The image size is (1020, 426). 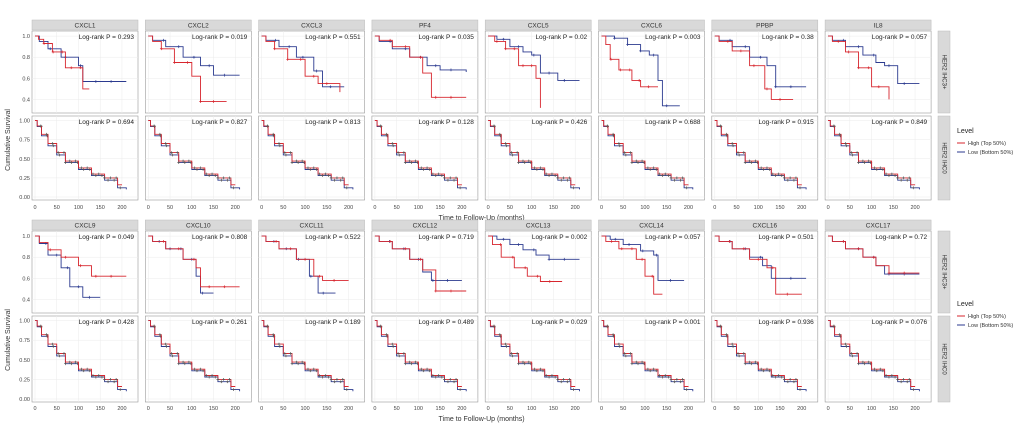 I want to click on pvalue-label: Log-rank P = 0.057, so click(x=900, y=37).